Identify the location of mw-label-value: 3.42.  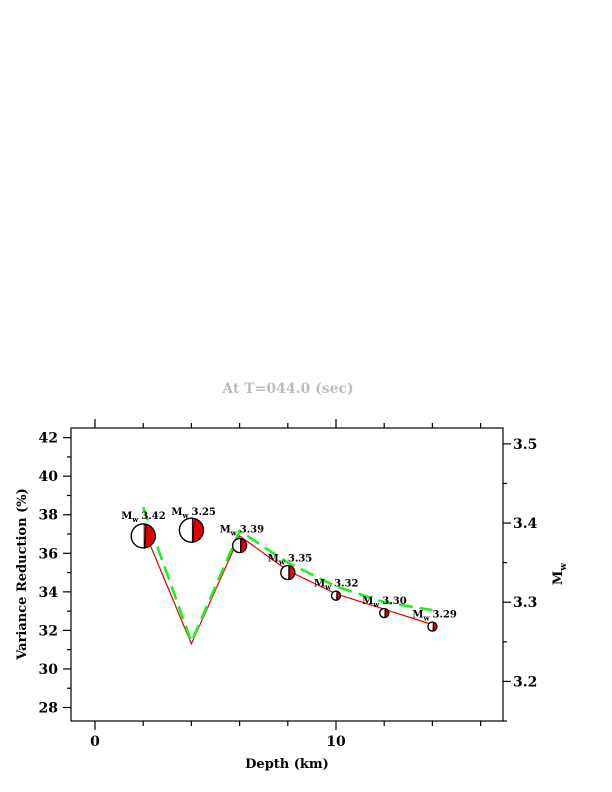
(153, 516).